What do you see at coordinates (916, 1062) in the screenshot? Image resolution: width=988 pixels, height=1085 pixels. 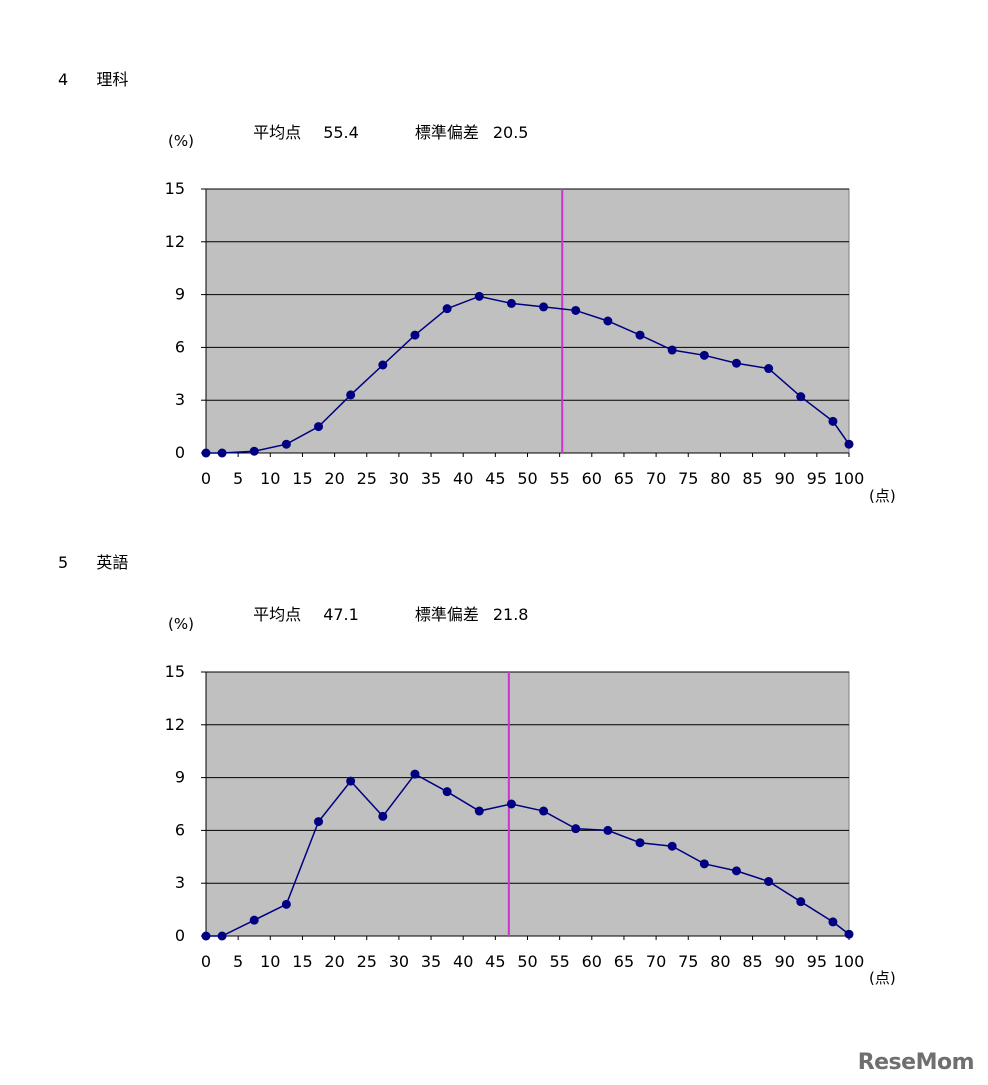 I see `resemom-logo: ReseMom` at bounding box center [916, 1062].